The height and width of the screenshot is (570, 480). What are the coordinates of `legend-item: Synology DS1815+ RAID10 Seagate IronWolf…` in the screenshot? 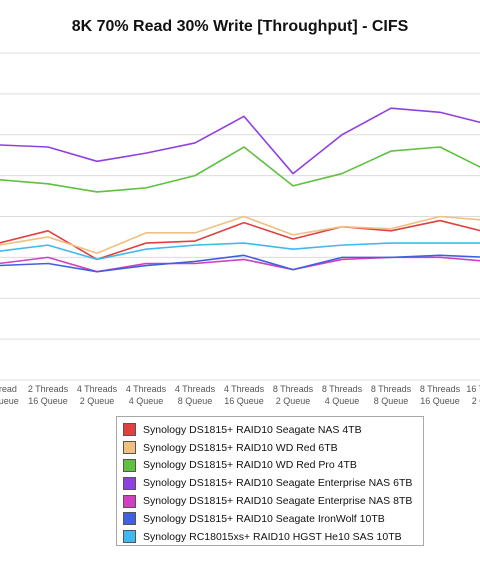 It's located at (270, 519).